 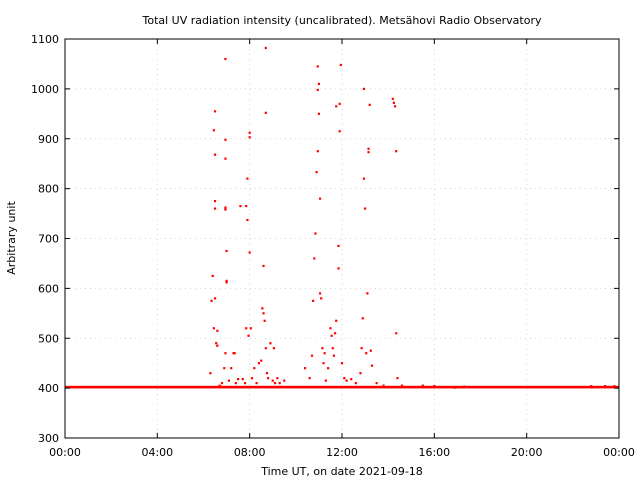 I want to click on y-tick-label: 500, so click(x=48, y=338).